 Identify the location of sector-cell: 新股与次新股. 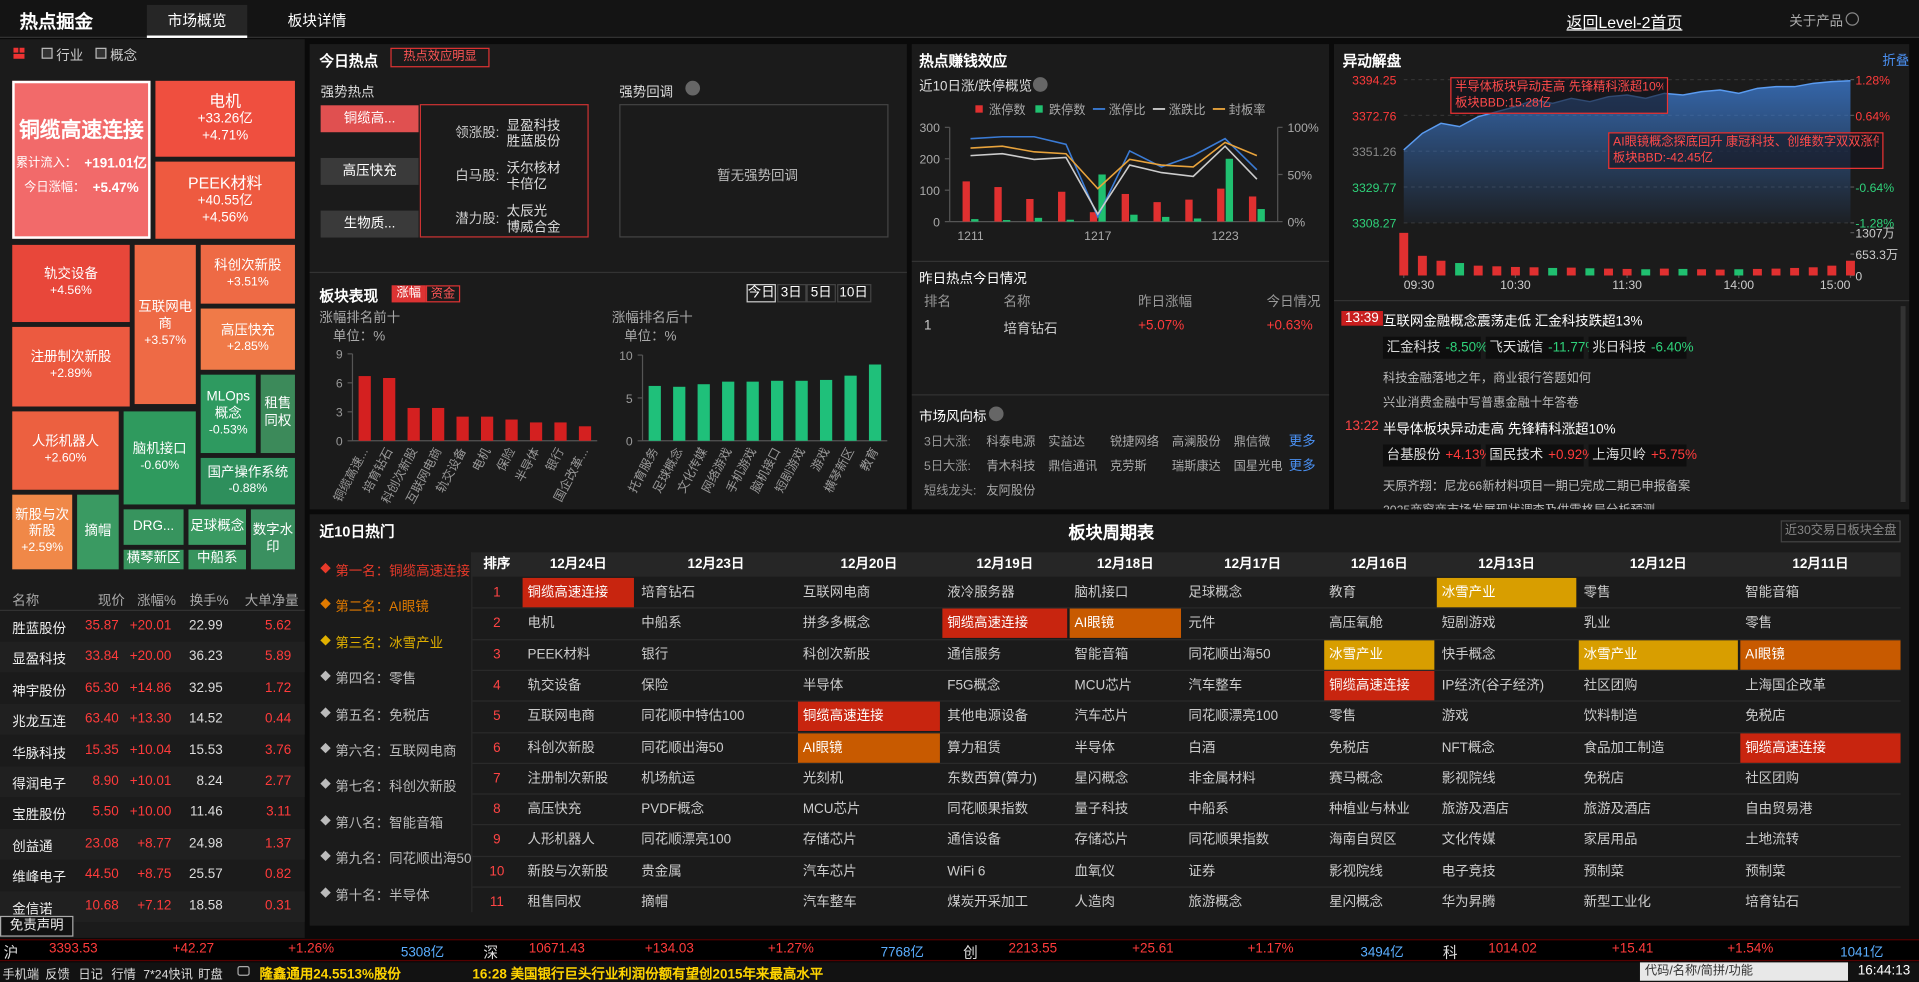
(568, 871).